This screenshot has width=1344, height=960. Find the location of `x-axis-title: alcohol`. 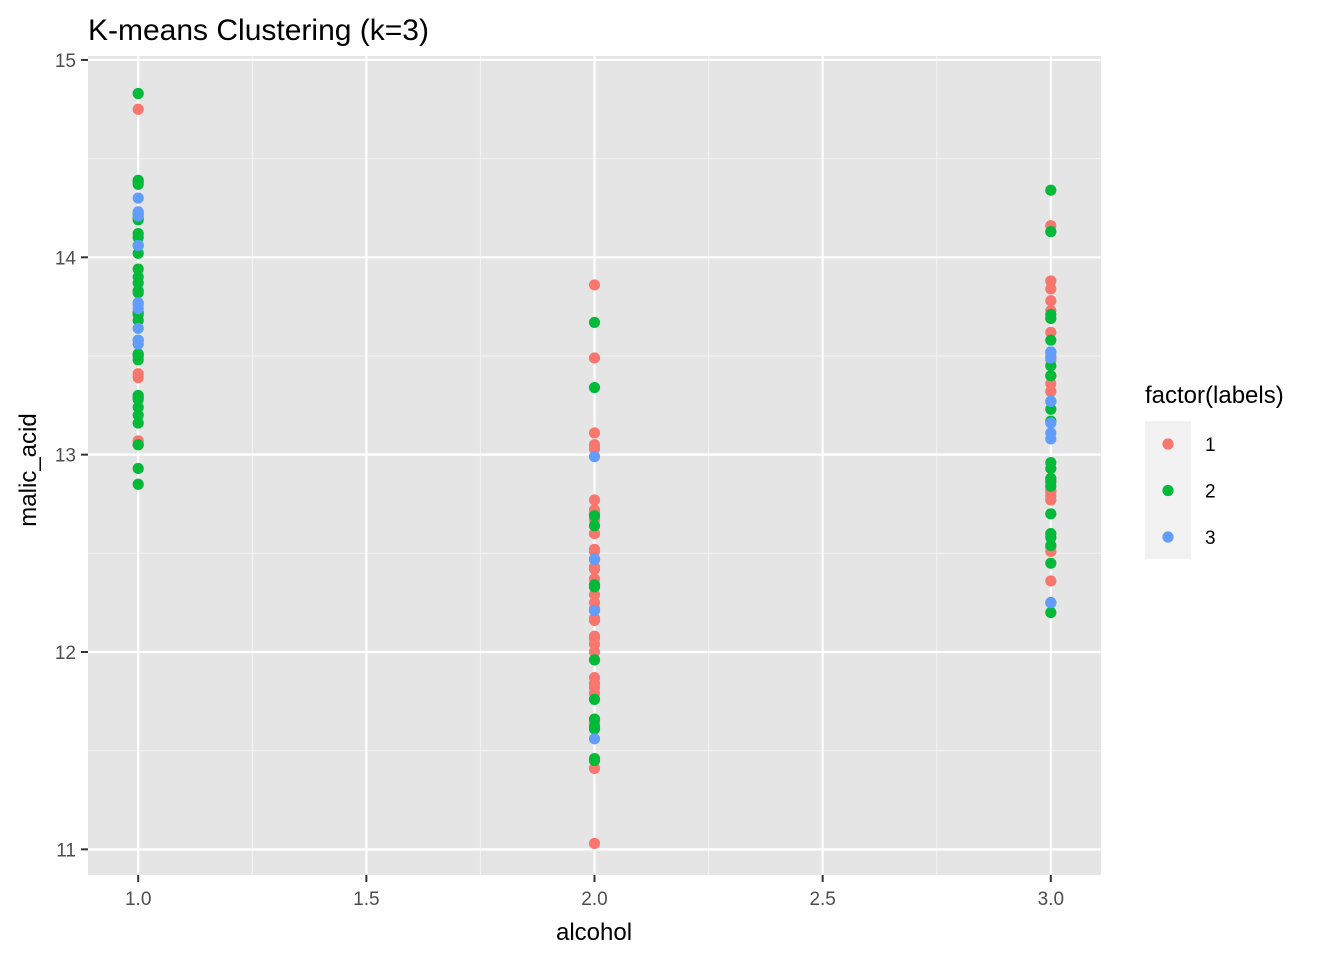

x-axis-title: alcohol is located at coordinates (594, 932).